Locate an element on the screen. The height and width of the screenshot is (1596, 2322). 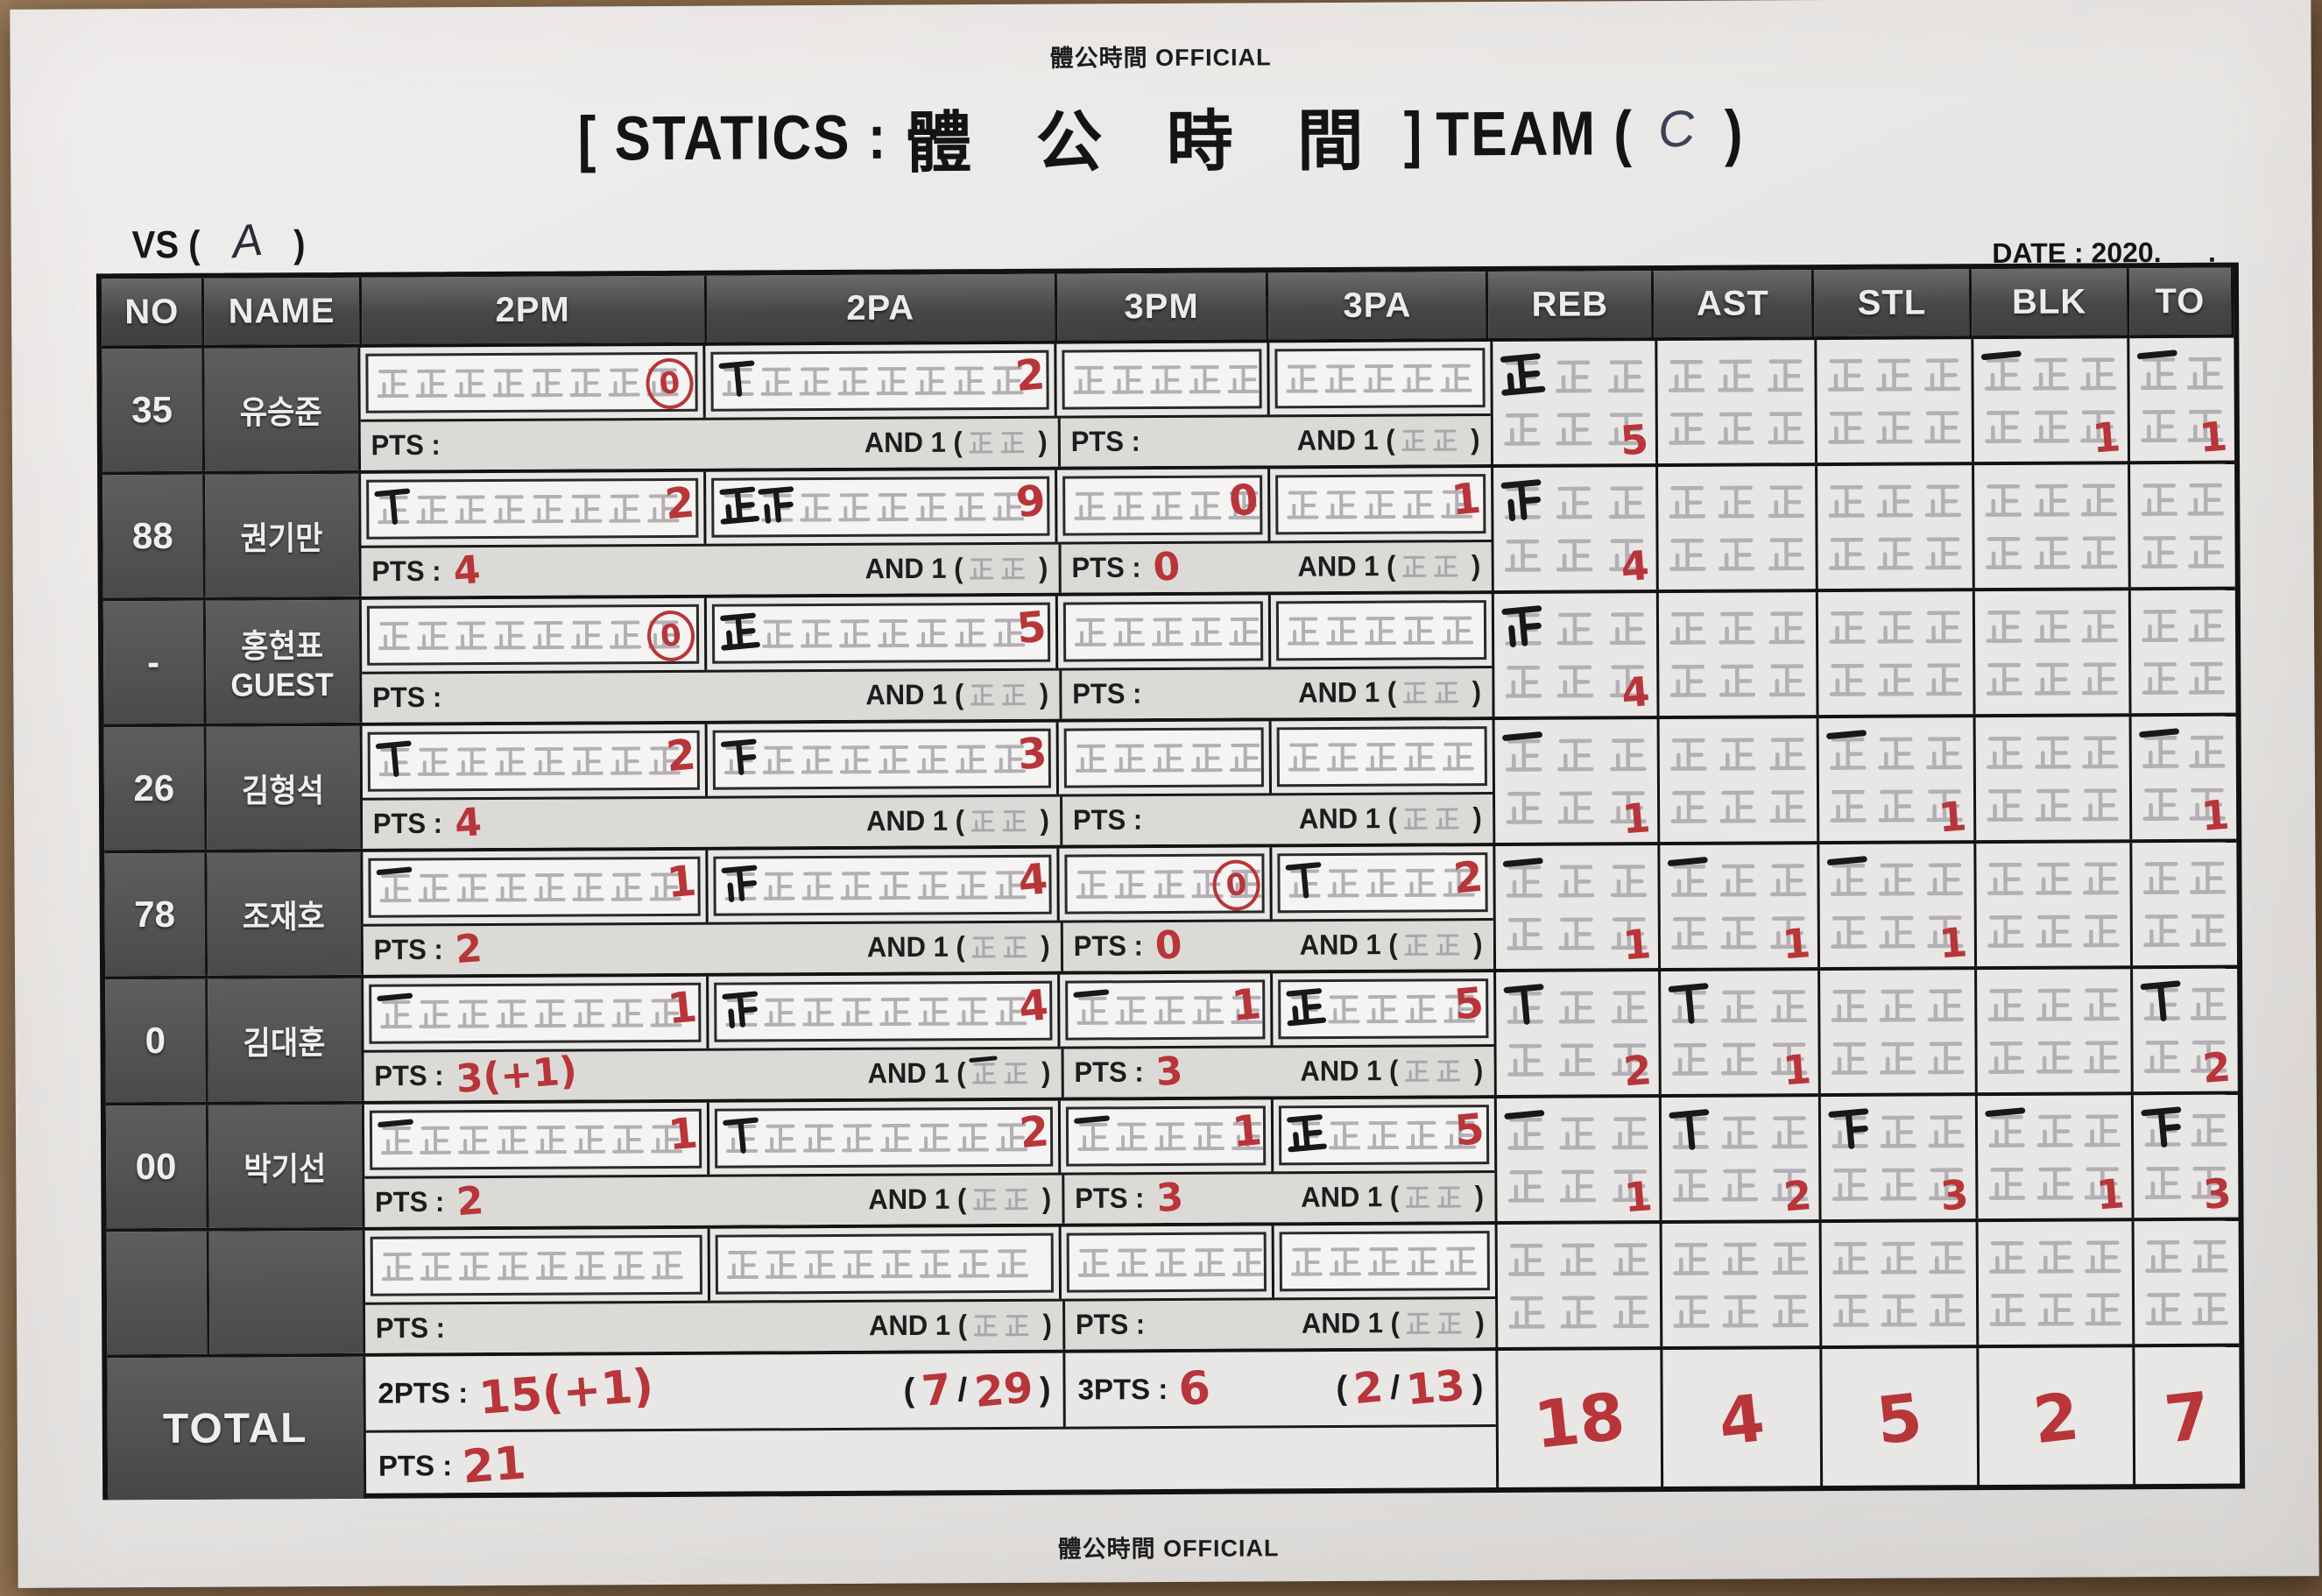
total-points-bottom: PTS :21 is located at coordinates (931, 1463).